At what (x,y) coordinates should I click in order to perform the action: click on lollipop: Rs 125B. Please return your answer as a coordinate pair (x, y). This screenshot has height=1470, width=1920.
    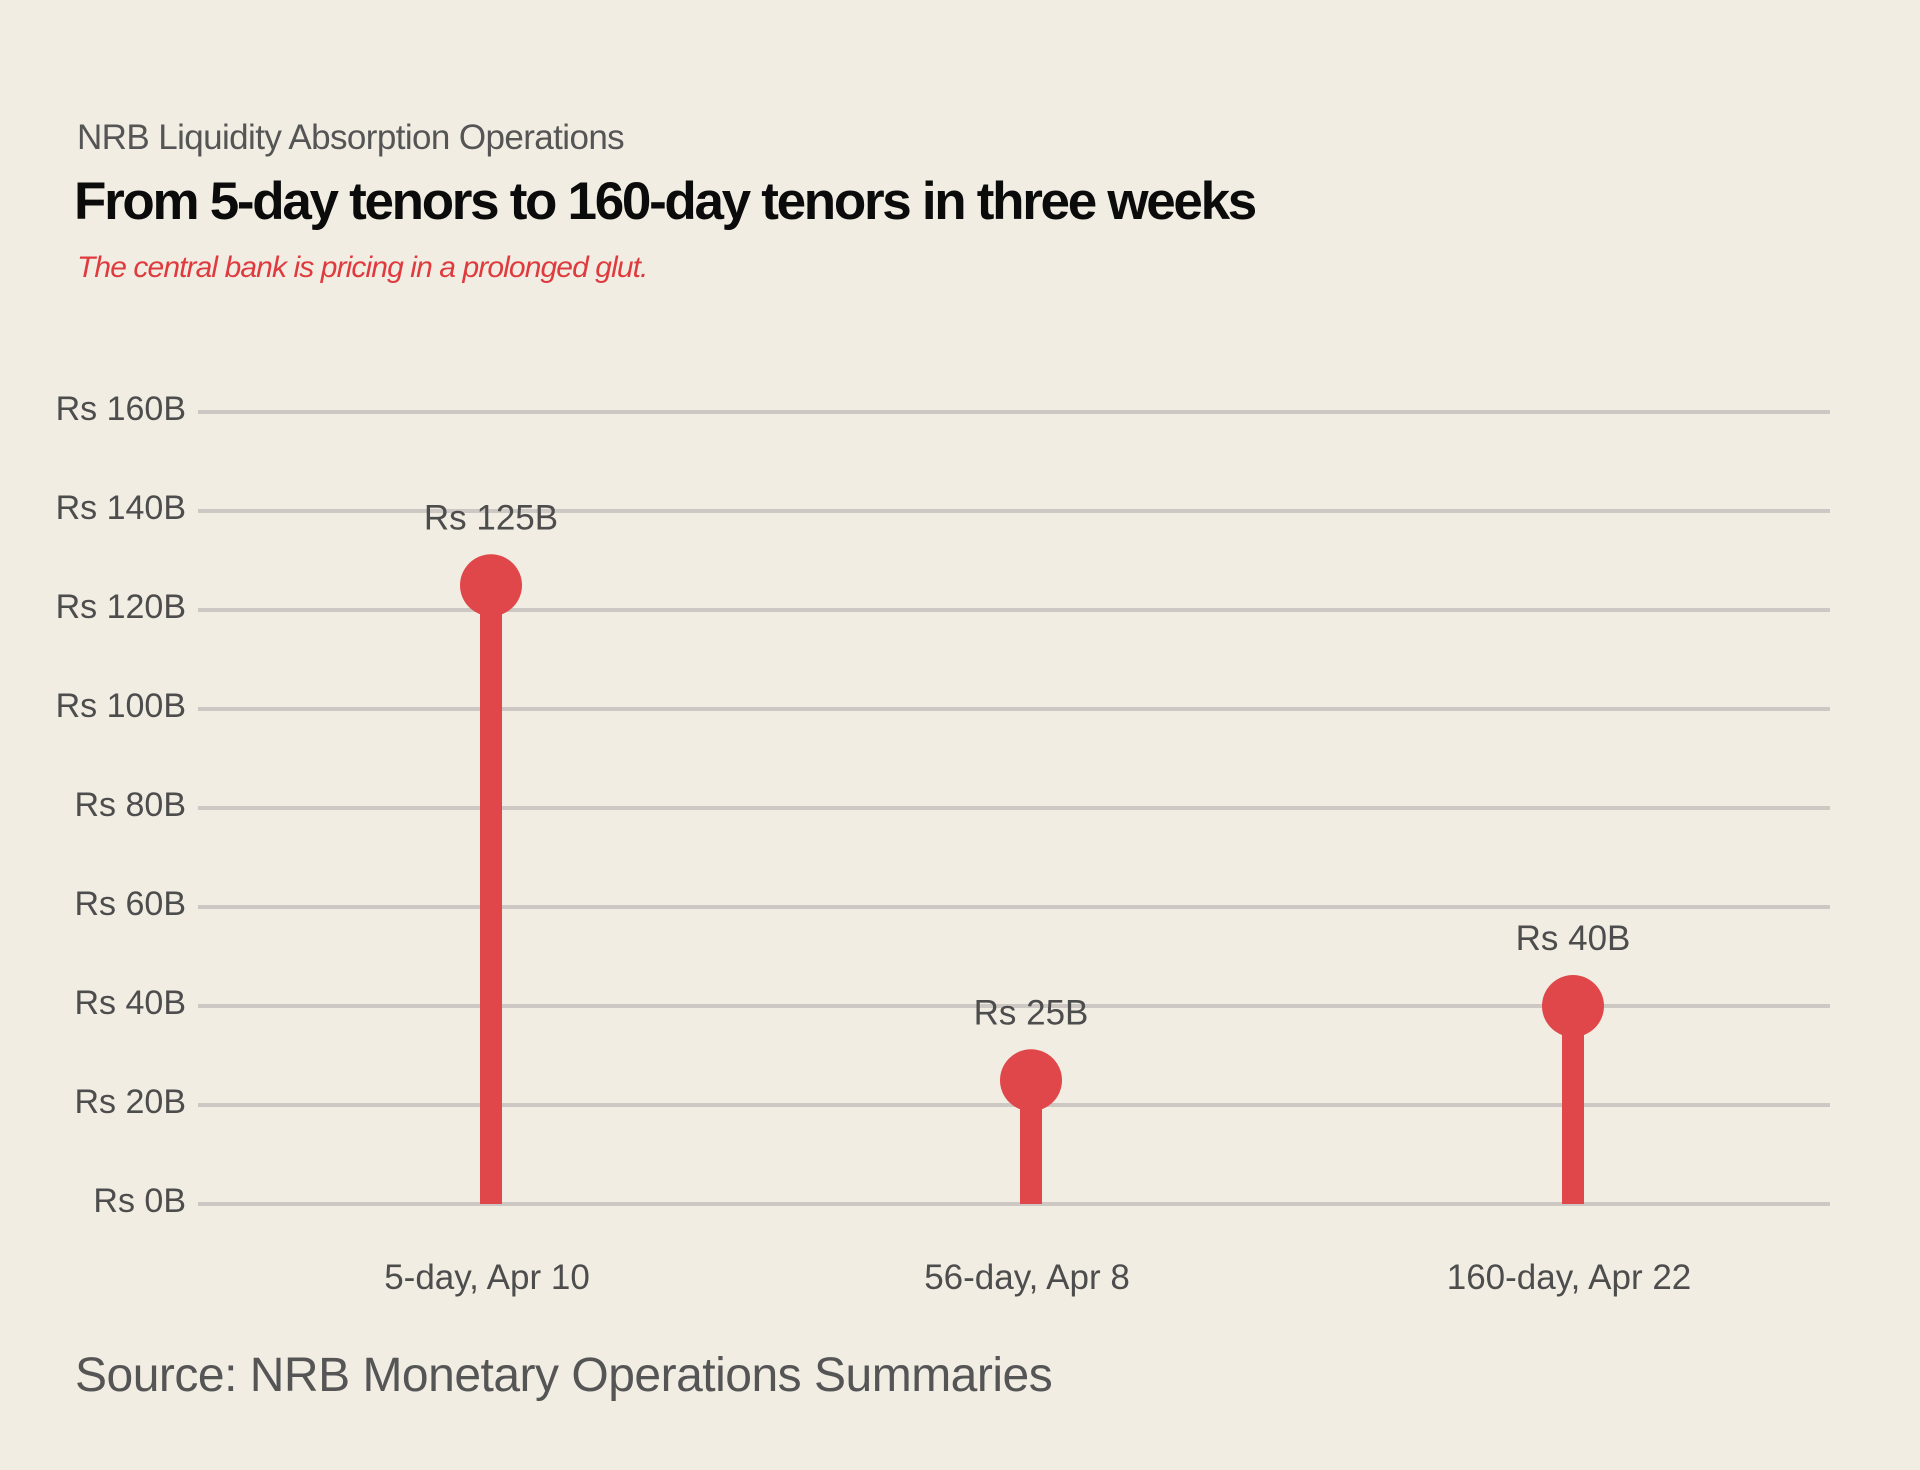
    Looking at the image, I should click on (491, 851).